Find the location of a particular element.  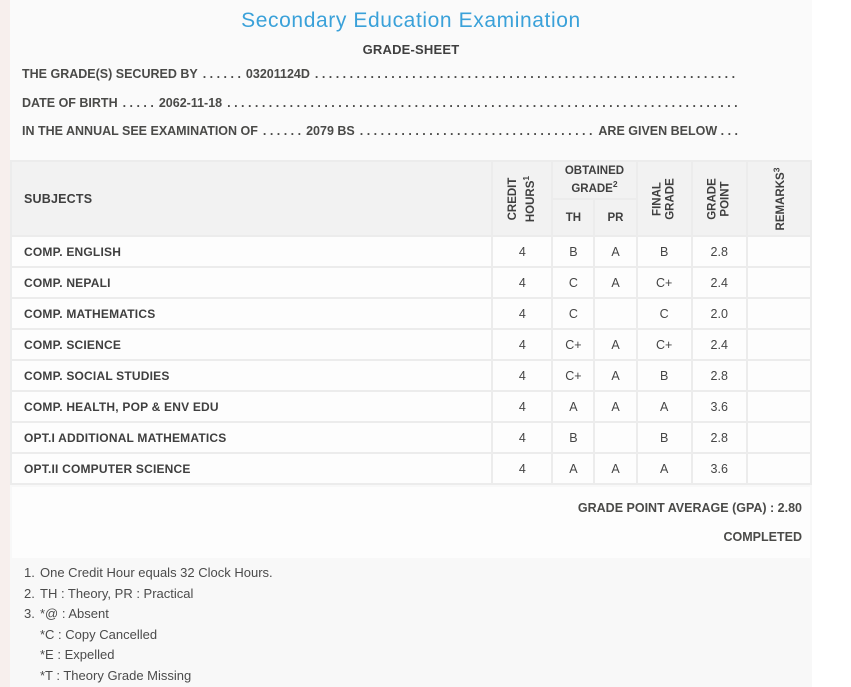

table-row: COMP. SOCIAL STUDIES 4 C+ A B 2.8 is located at coordinates (411, 375).